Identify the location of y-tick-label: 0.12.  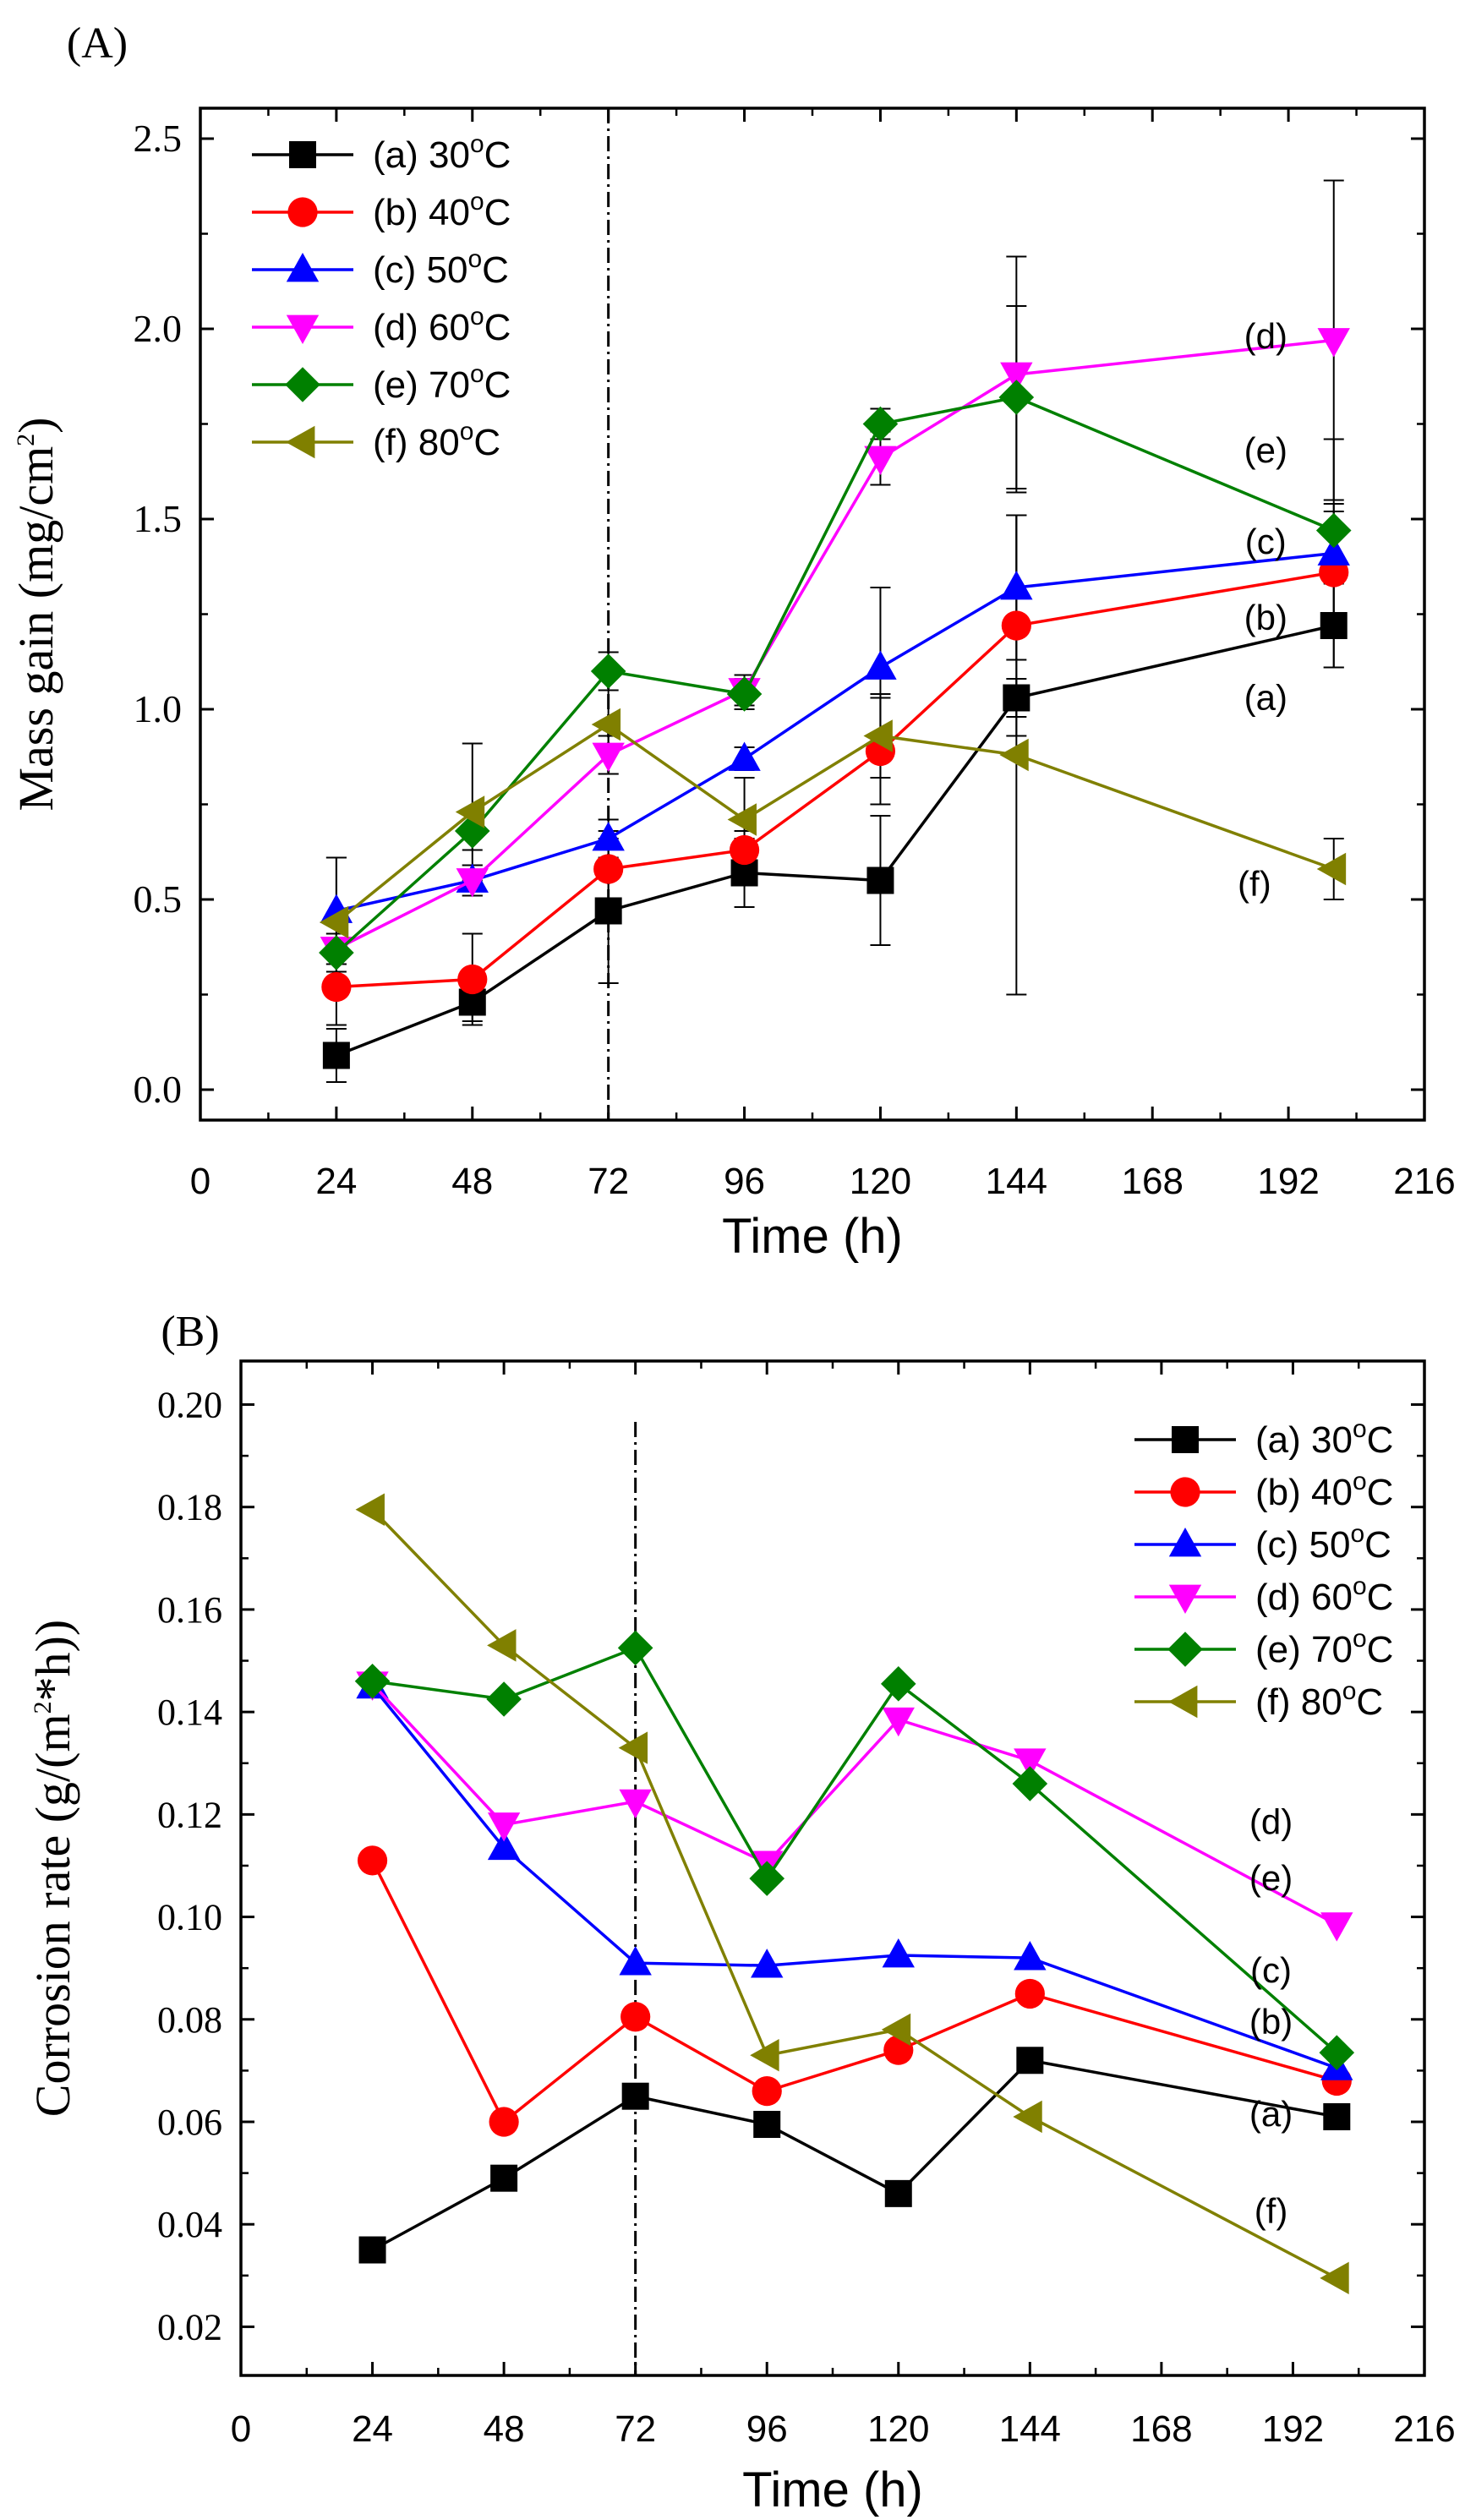
(189, 1814).